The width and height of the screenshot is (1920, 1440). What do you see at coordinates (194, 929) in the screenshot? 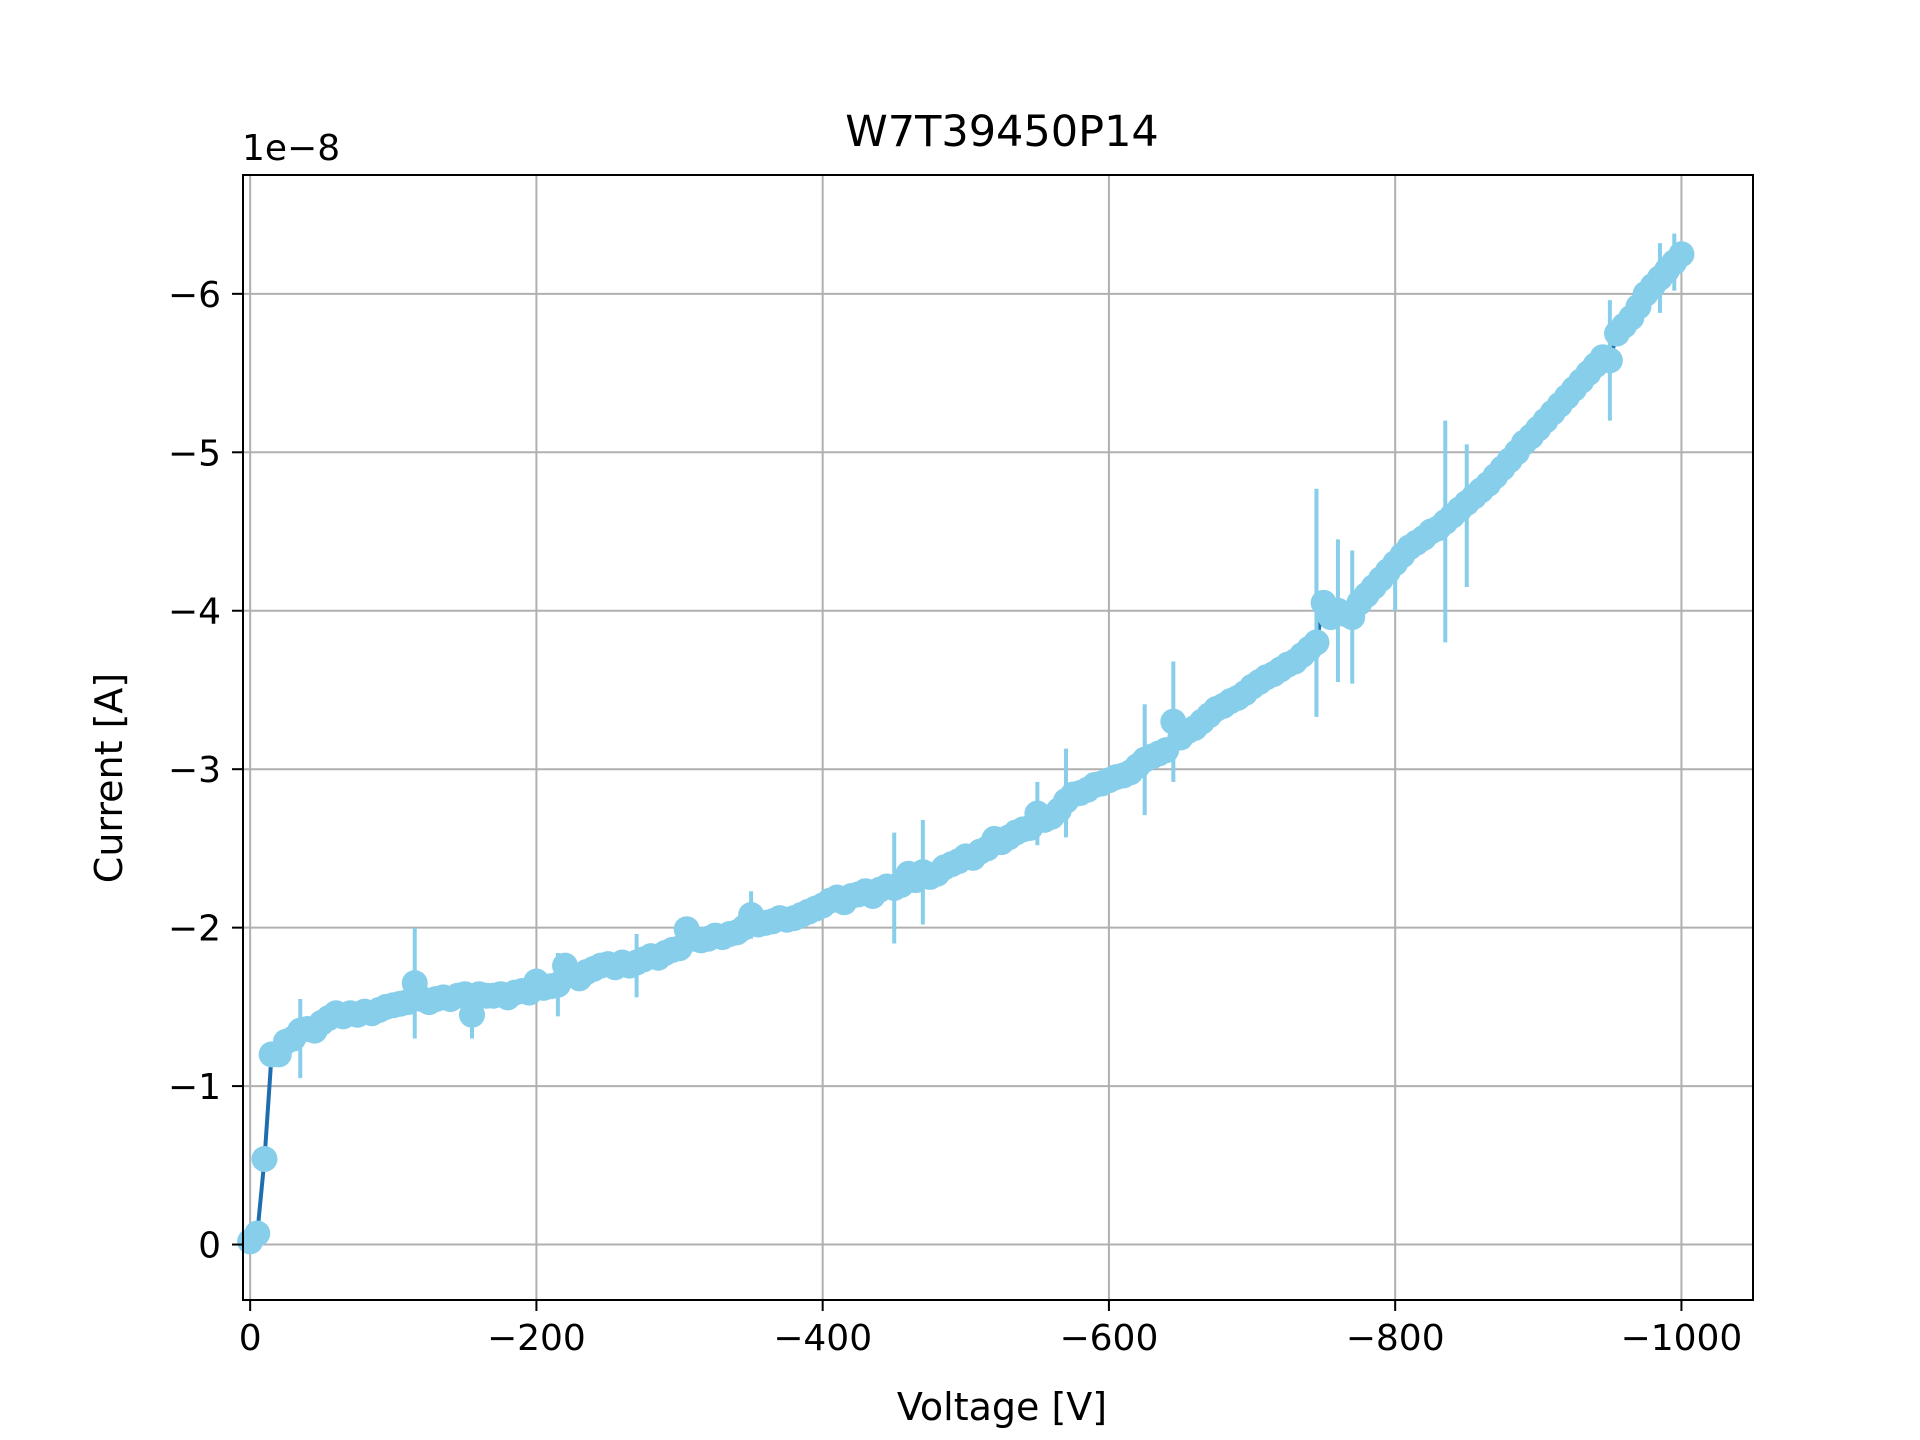
I see `y-tick-label: −2` at bounding box center [194, 929].